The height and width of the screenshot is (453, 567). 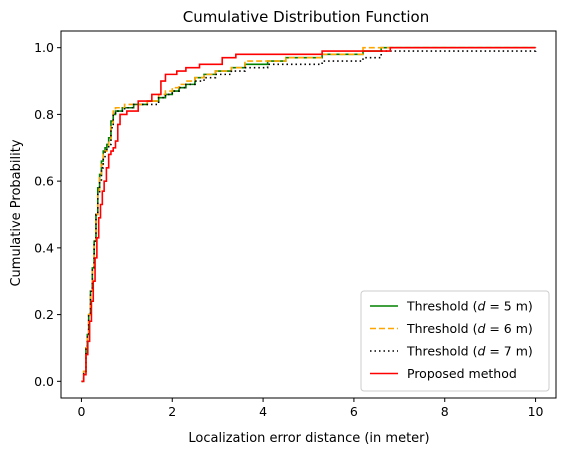 I want to click on y-tick-label: 0.2, so click(x=44, y=314).